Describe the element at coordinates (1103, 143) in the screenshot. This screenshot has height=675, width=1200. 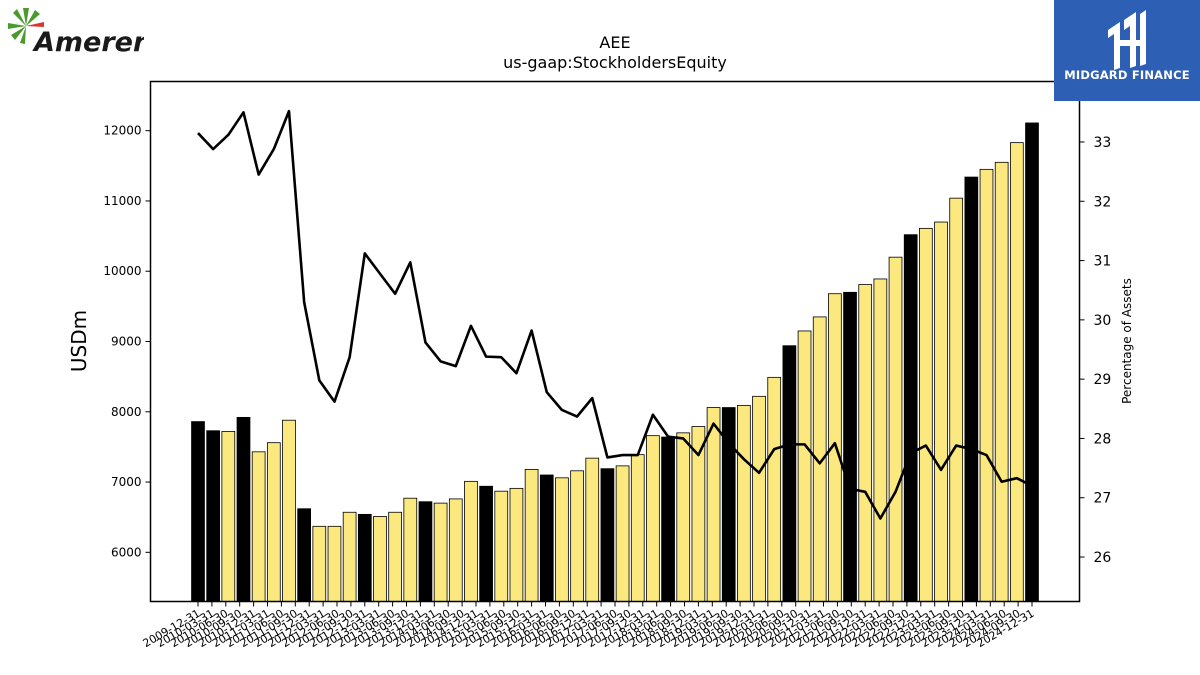
I see `y2-tick-label: 33` at that location.